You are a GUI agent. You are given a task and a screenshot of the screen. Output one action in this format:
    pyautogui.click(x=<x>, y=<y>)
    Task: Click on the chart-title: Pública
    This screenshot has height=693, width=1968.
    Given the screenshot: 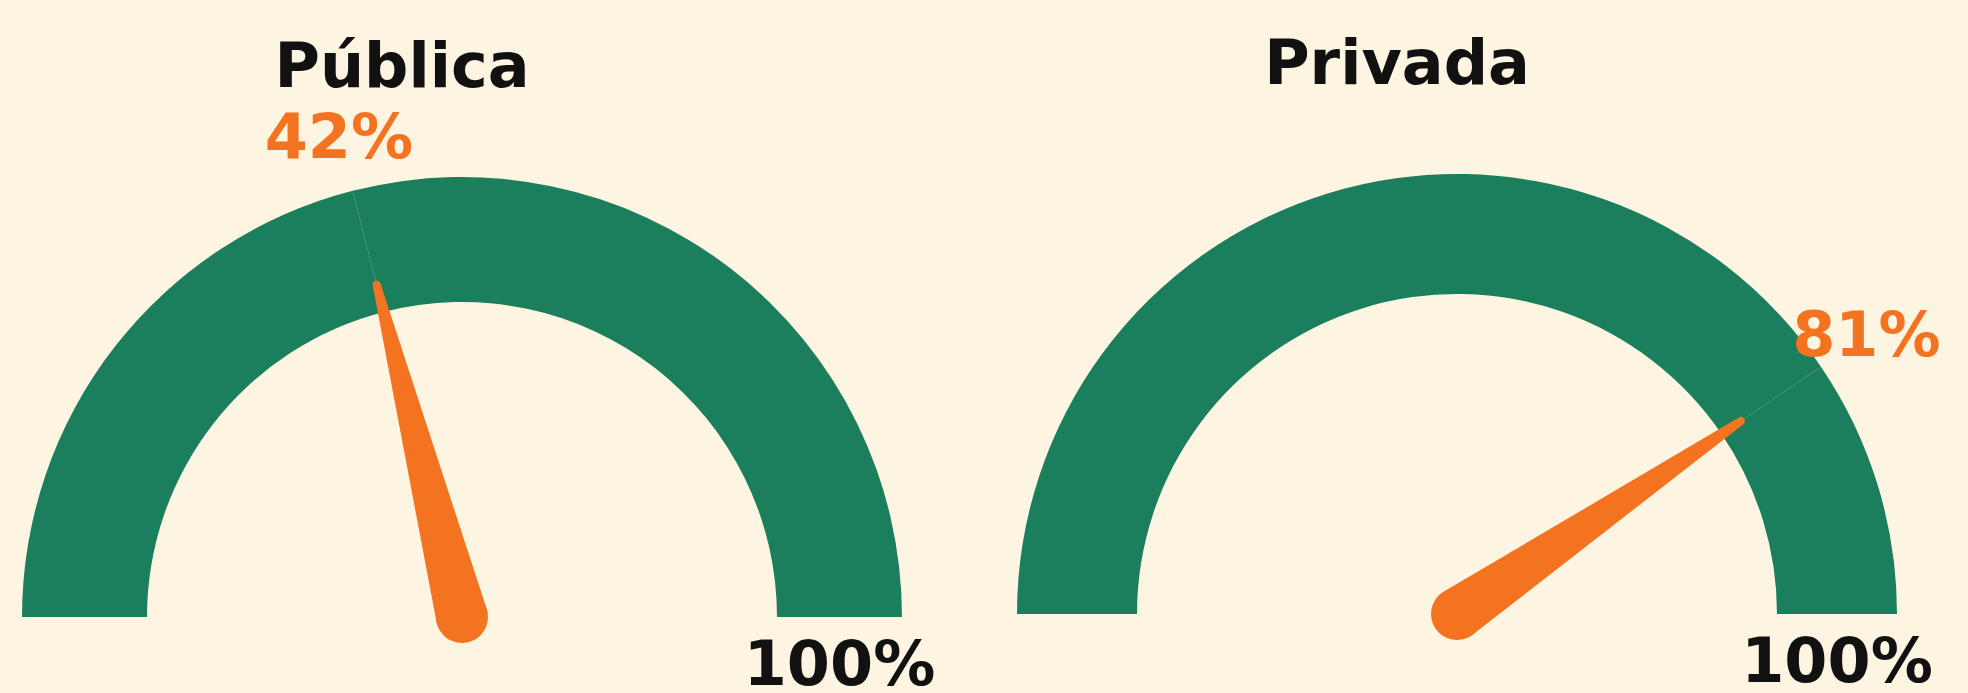 What is the action you would take?
    pyautogui.click(x=402, y=65)
    